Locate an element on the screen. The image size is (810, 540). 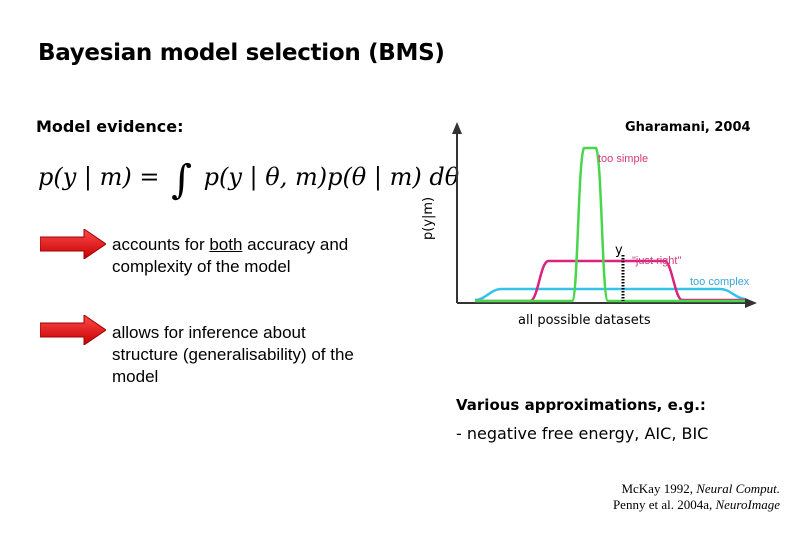
x-axis-arrowhead is located at coordinates (751, 303).